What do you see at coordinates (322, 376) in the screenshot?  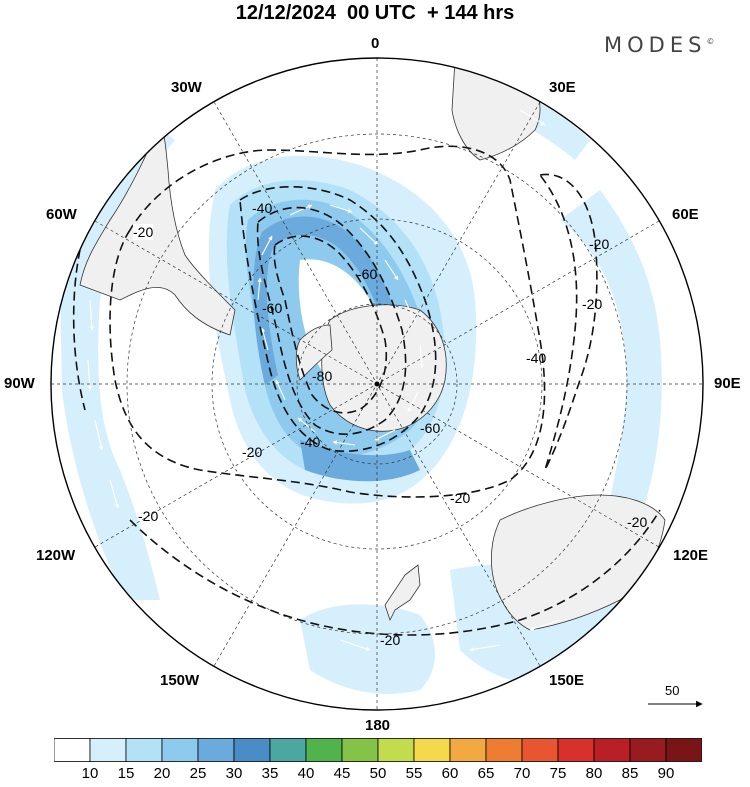 I see `contour-label: -80` at bounding box center [322, 376].